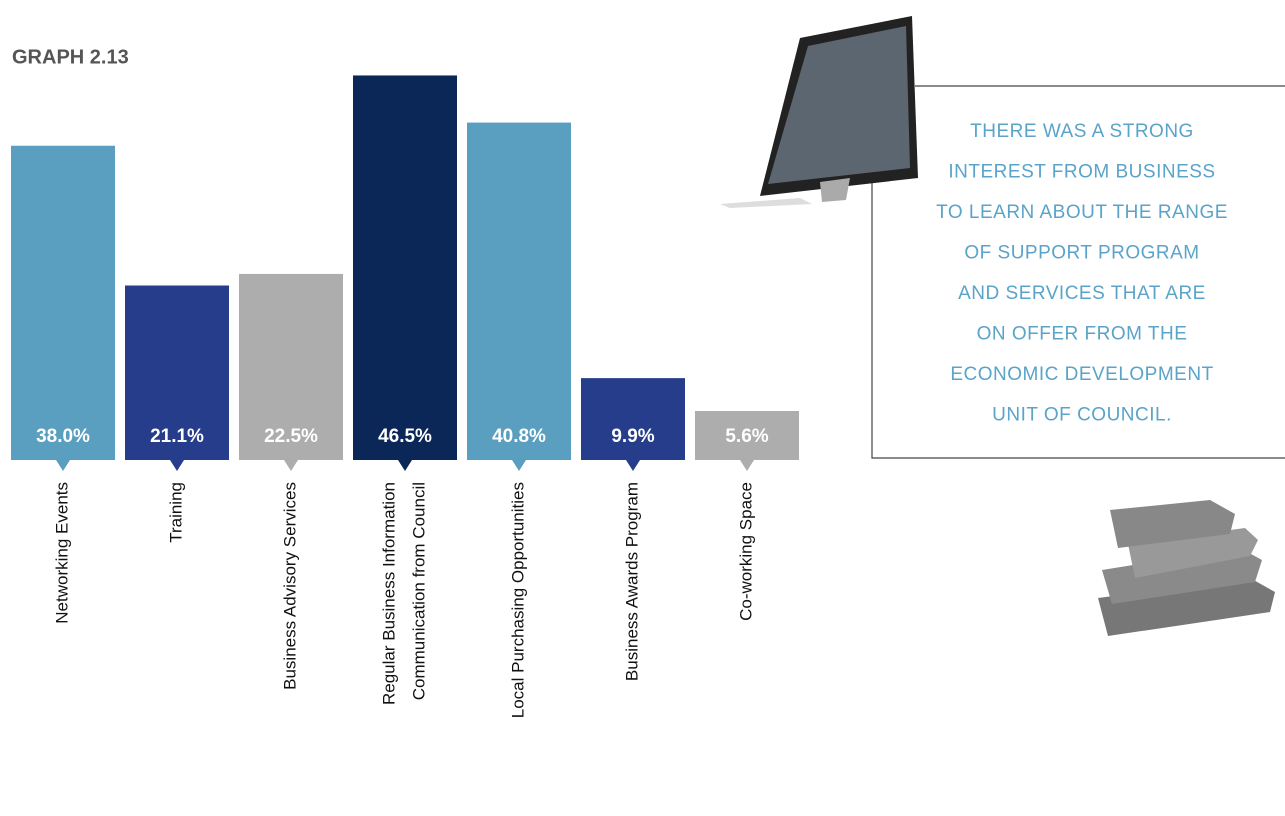  What do you see at coordinates (1082, 293) in the screenshot?
I see `note-line: AND SERVICES THAT ARE` at bounding box center [1082, 293].